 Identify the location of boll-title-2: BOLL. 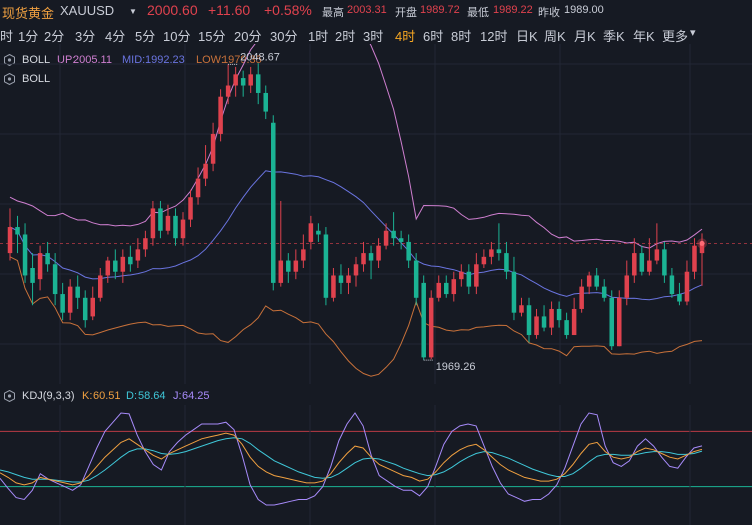
(36, 79).